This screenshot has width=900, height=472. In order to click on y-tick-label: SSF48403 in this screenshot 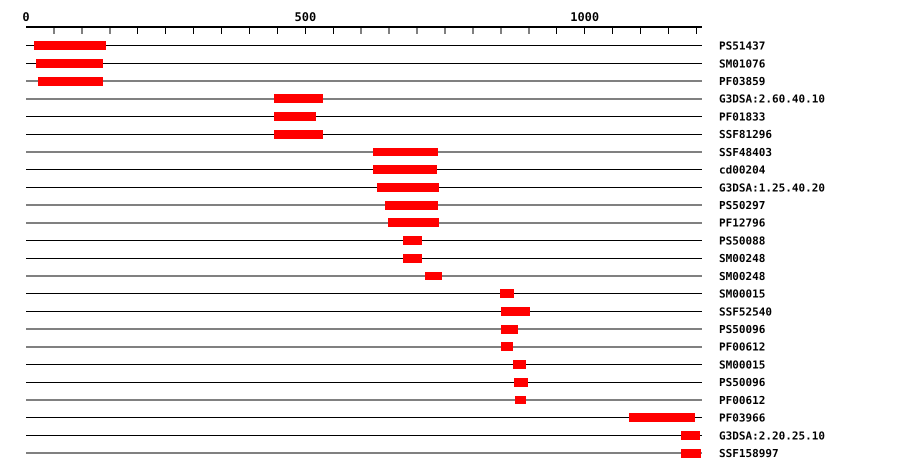, I will do `click(745, 152)`.